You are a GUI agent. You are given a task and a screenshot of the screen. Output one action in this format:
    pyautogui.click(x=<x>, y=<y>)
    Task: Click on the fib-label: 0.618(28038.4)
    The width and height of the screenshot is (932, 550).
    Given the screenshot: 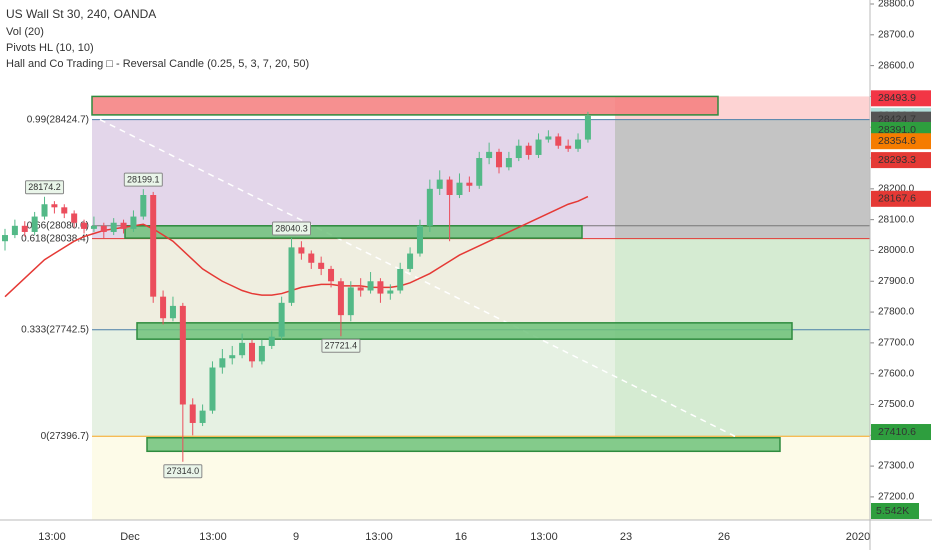 What is the action you would take?
    pyautogui.click(x=55, y=238)
    